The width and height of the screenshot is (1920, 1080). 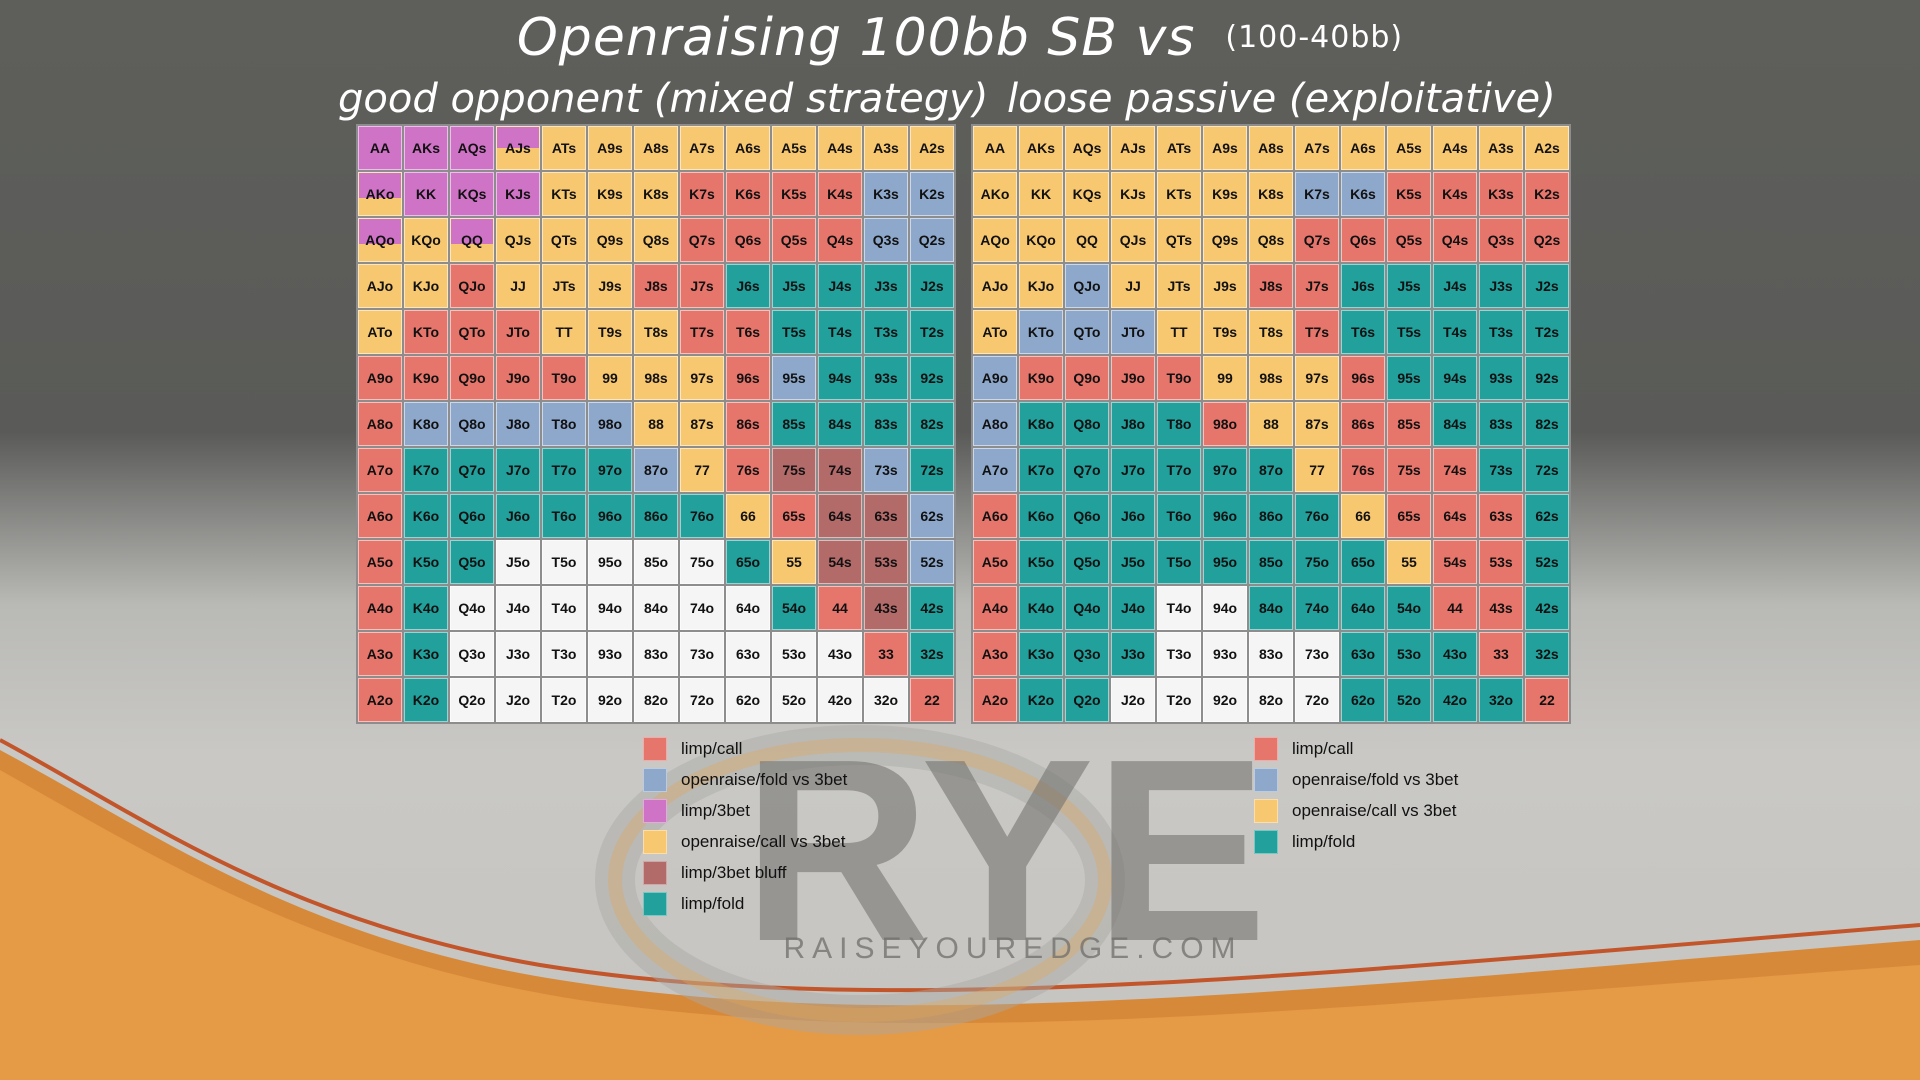 I want to click on hand-label: A5s, so click(x=794, y=148).